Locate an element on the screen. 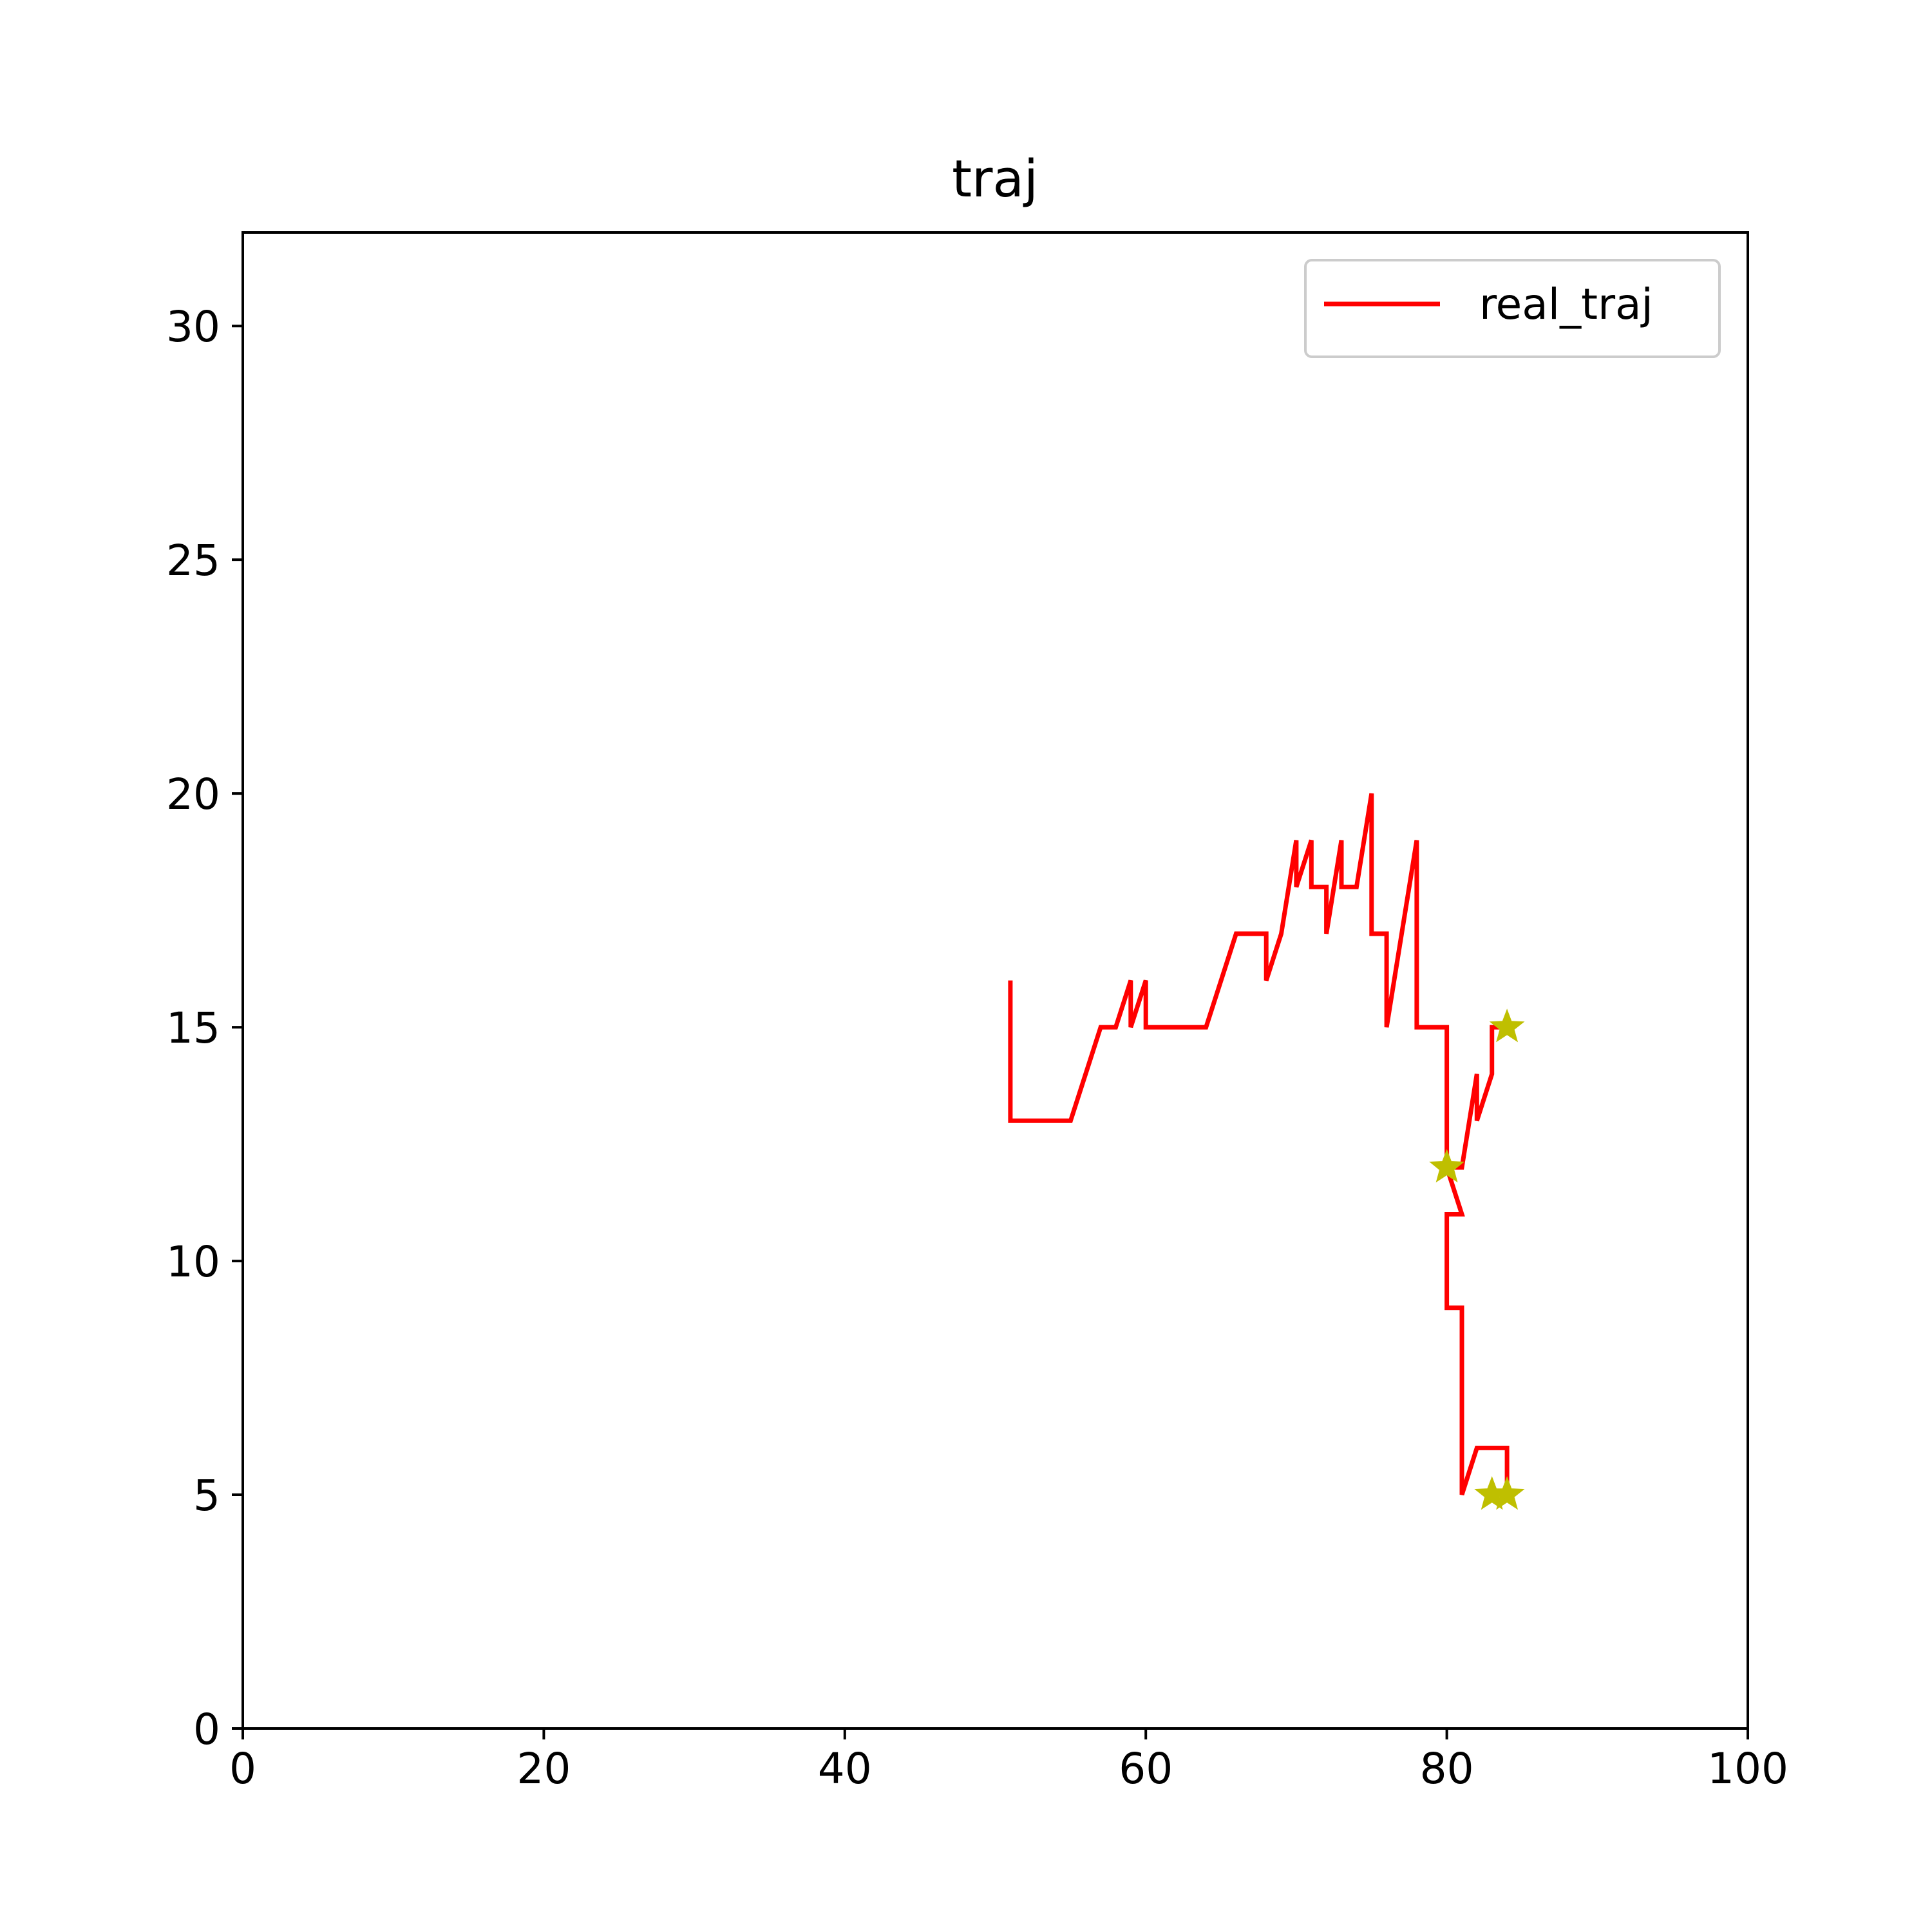 Image resolution: width=1932 pixels, height=1932 pixels. marker-layer is located at coordinates (1477, 1259).